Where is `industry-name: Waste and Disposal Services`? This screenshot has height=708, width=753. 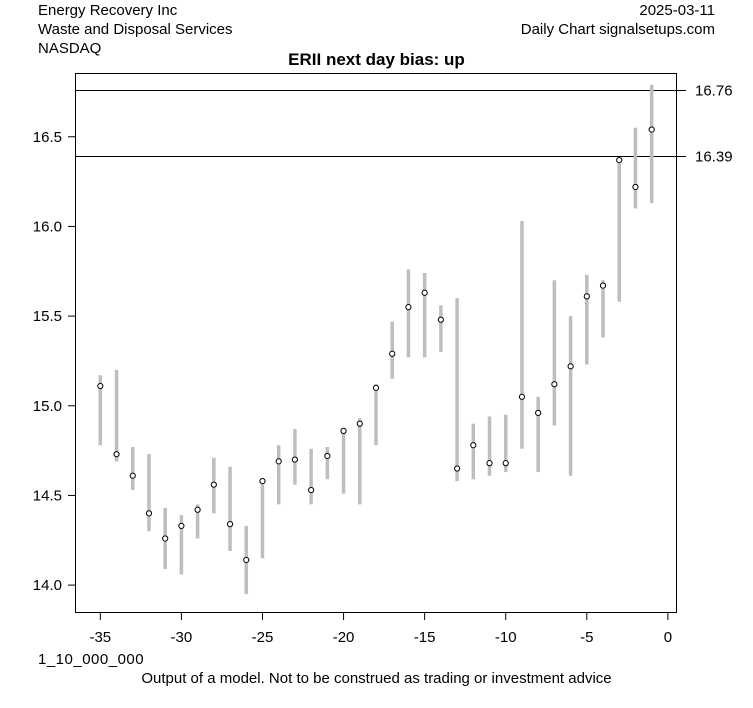 industry-name: Waste and Disposal Services is located at coordinates (135, 29).